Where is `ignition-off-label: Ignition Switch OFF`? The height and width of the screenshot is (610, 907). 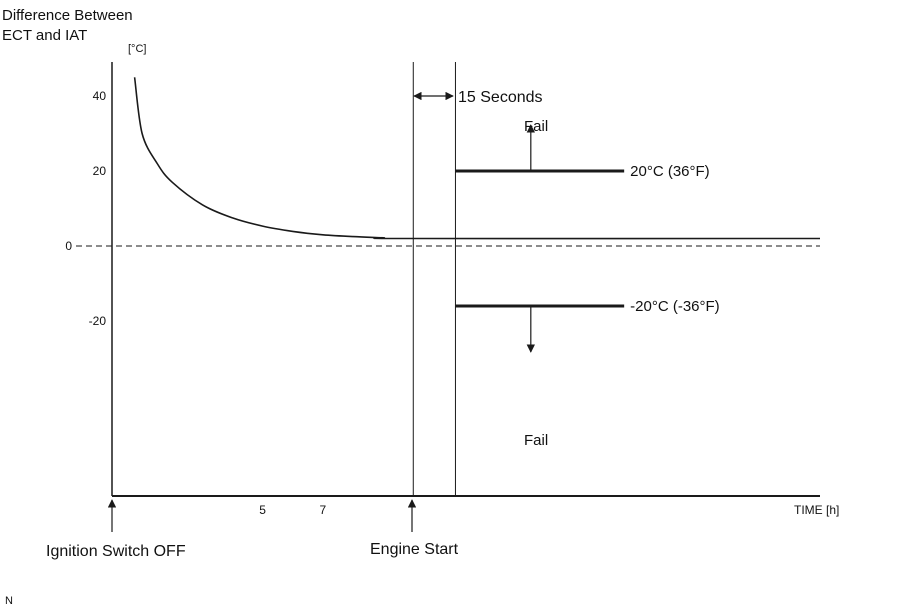 ignition-off-label: Ignition Switch OFF is located at coordinates (116, 551).